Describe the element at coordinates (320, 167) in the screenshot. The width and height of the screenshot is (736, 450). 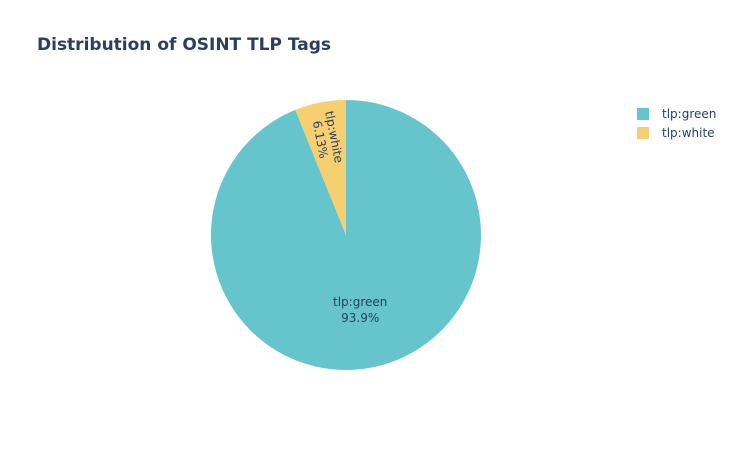
I see `pie-slice-tlp-white` at that location.